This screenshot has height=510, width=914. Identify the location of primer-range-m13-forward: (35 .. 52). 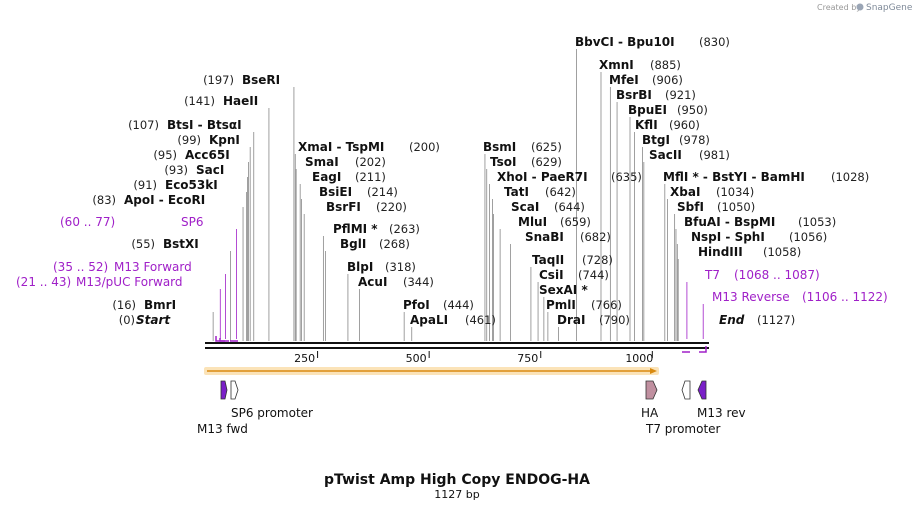
(80, 267).